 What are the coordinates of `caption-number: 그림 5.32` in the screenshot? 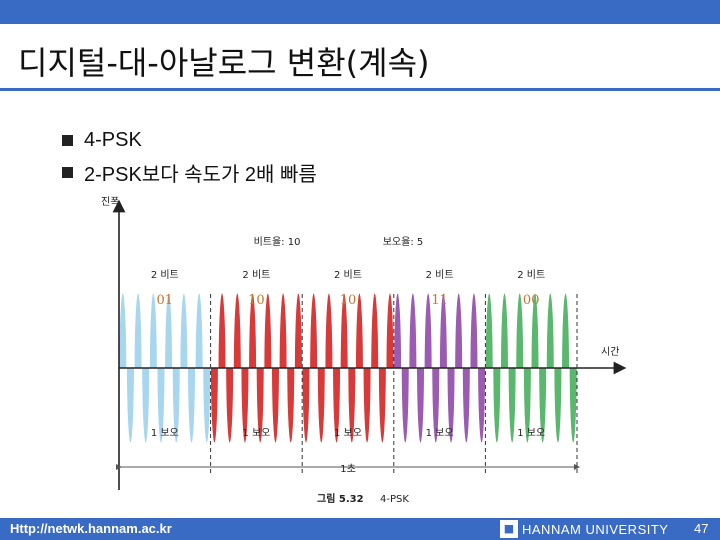 It's located at (340, 499).